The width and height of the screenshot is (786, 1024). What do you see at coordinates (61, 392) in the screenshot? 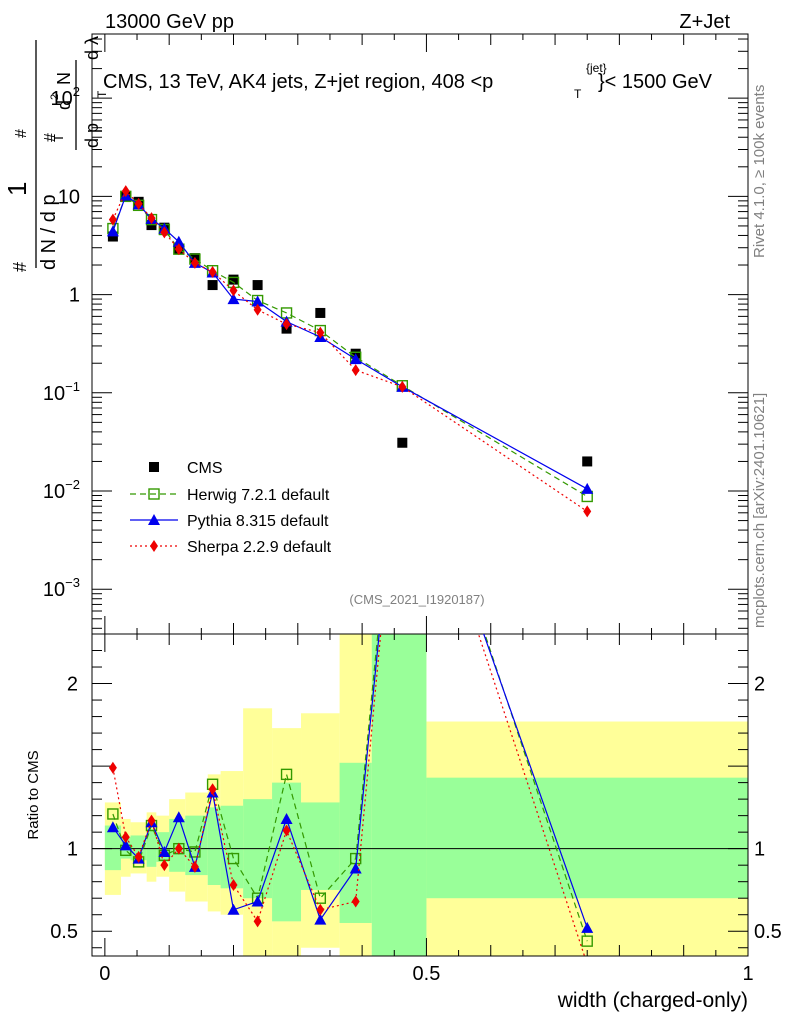
I see `y-tick-label: 10⁻¹` at bounding box center [61, 392].